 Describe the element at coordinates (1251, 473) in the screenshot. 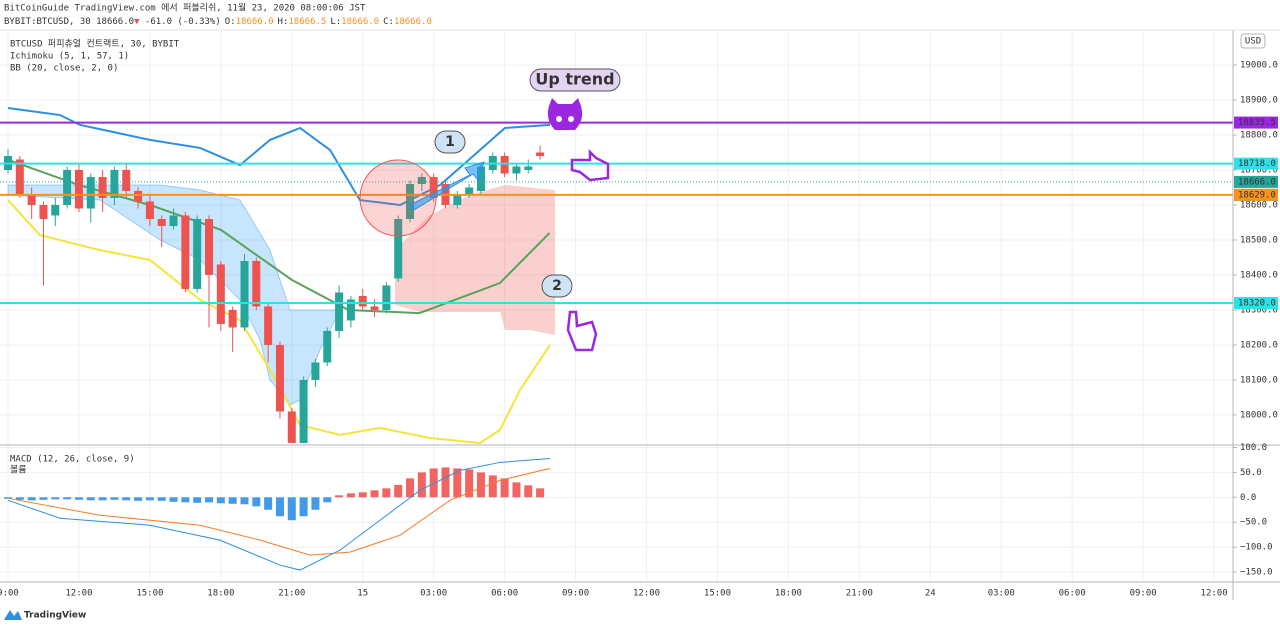

I see `y-tick-label: 50.0` at that location.